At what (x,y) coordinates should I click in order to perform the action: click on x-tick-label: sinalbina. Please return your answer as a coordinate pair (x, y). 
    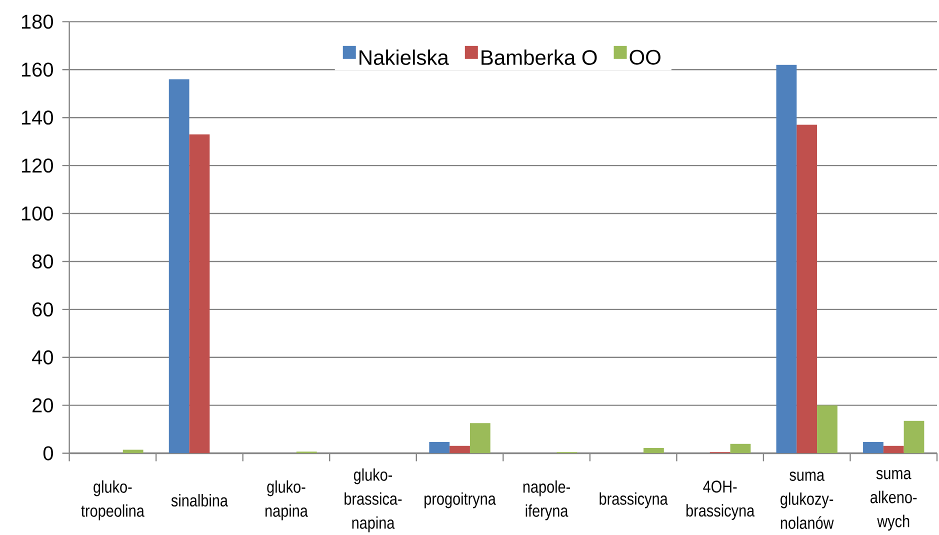
    Looking at the image, I should click on (199, 500).